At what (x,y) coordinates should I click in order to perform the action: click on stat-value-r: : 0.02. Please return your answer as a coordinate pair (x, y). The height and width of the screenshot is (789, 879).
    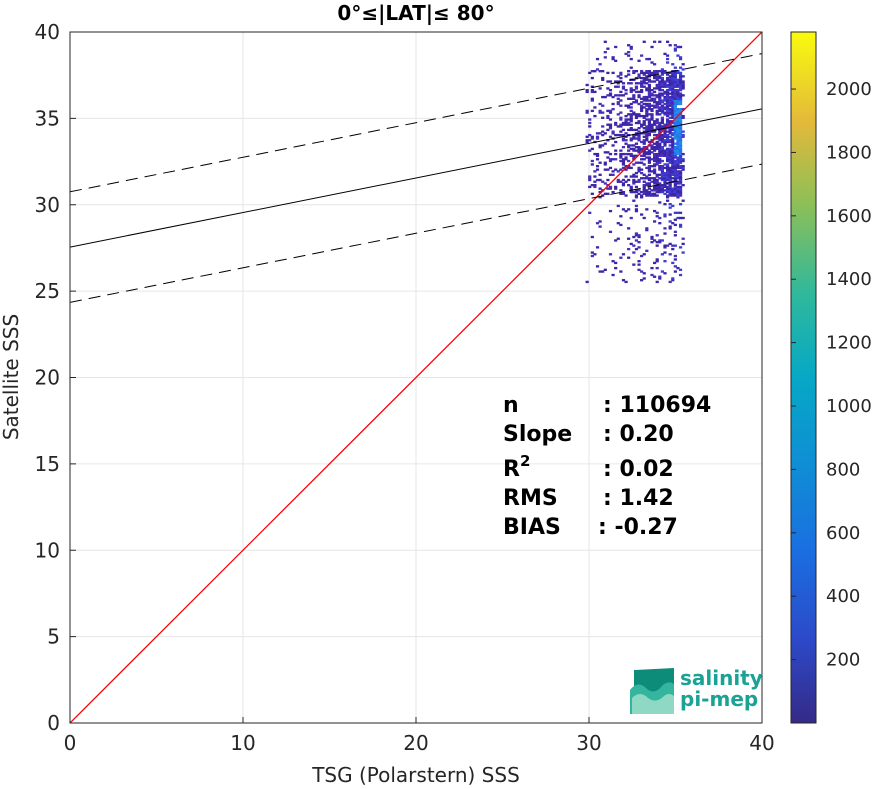
    Looking at the image, I should click on (638, 469).